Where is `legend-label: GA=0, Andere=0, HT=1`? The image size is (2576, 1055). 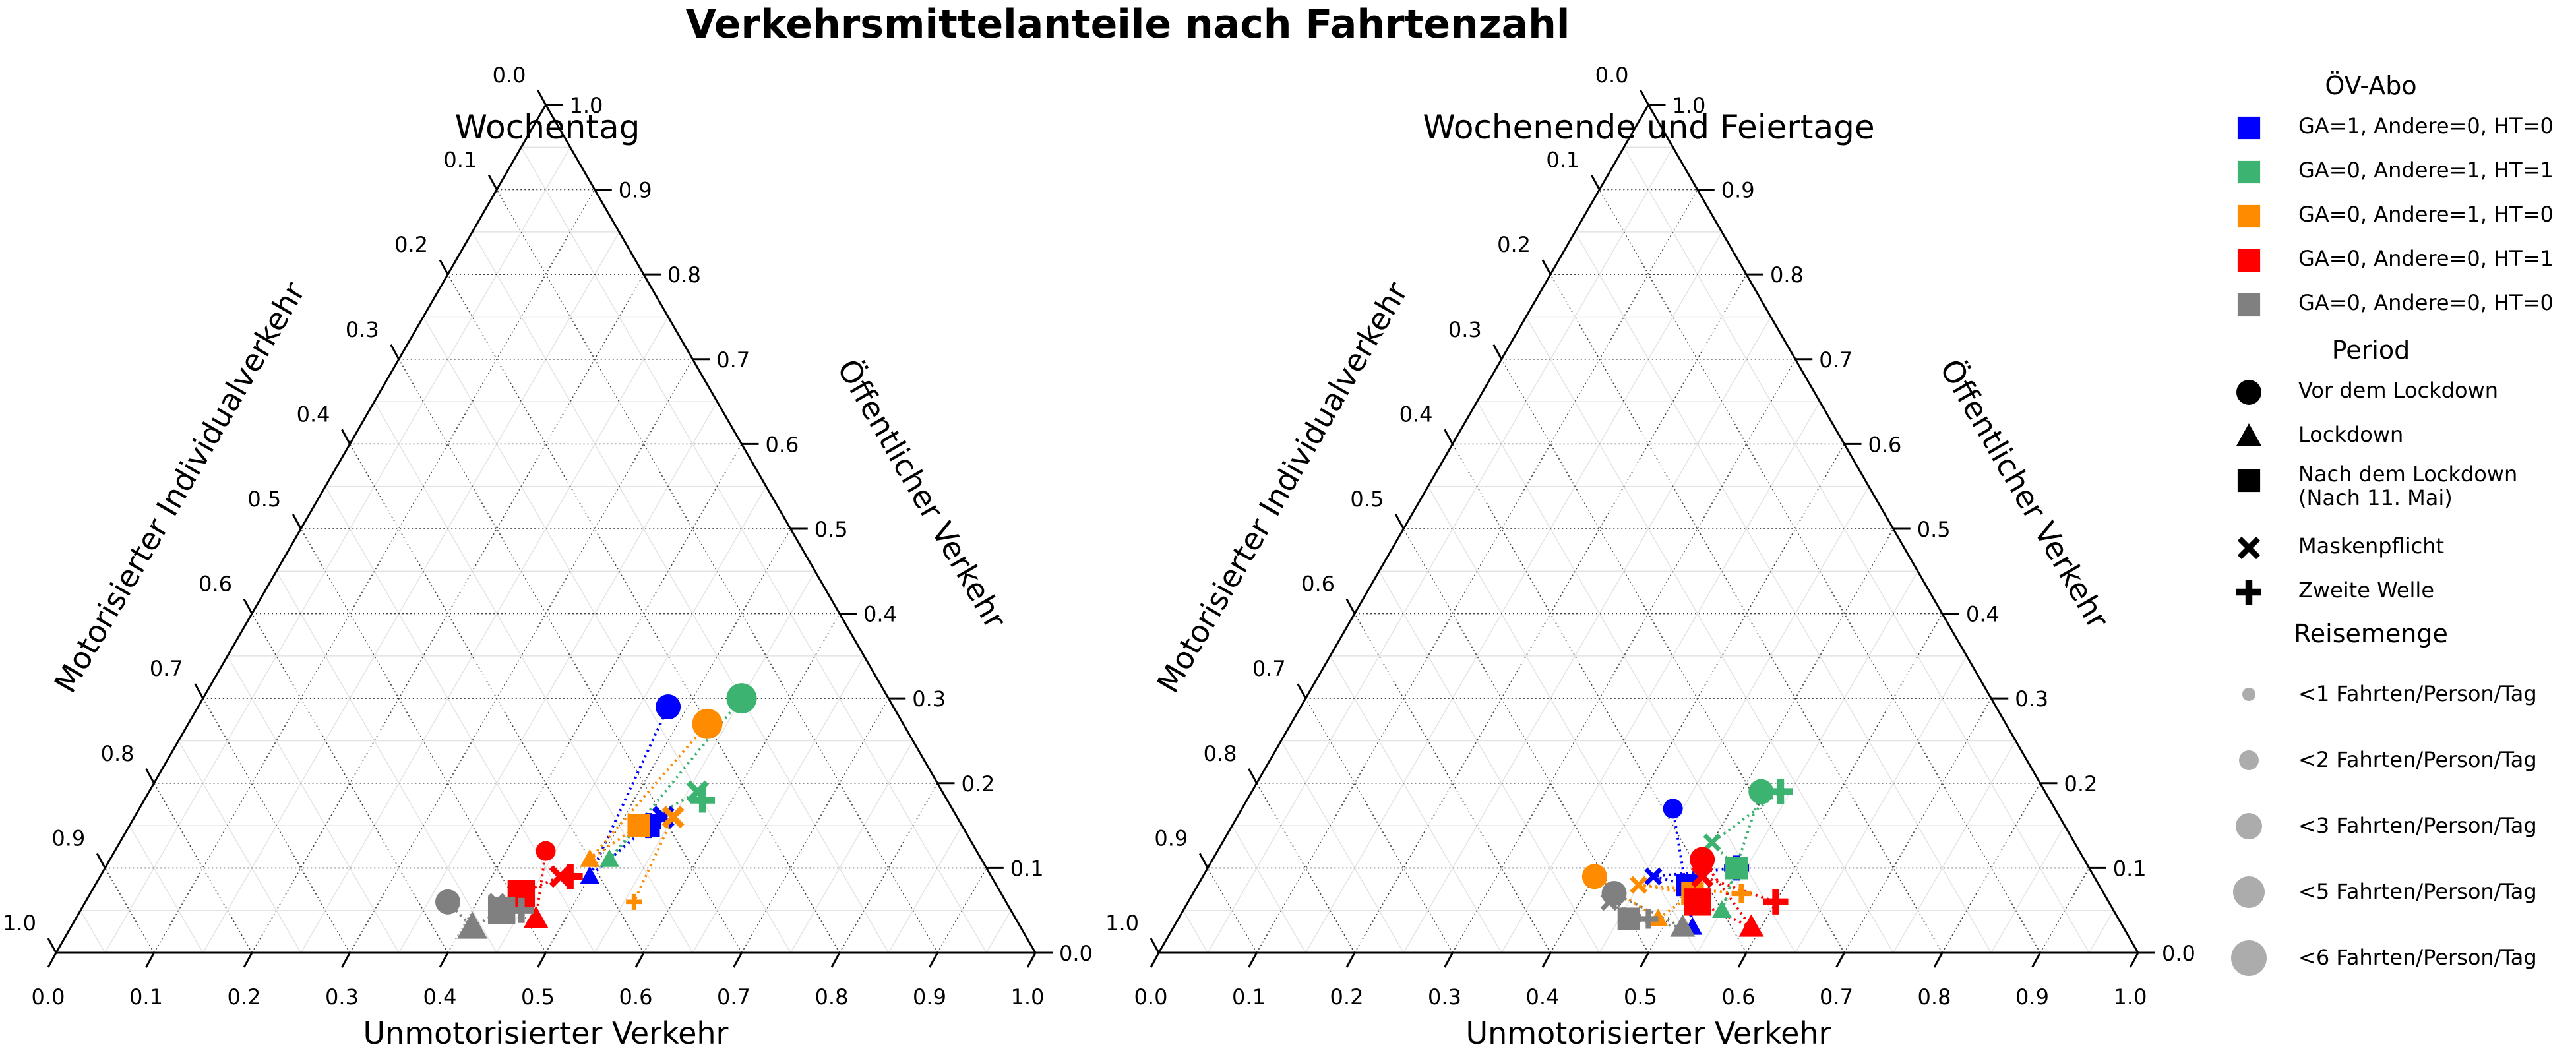 legend-label: GA=0, Andere=0, HT=1 is located at coordinates (2426, 258).